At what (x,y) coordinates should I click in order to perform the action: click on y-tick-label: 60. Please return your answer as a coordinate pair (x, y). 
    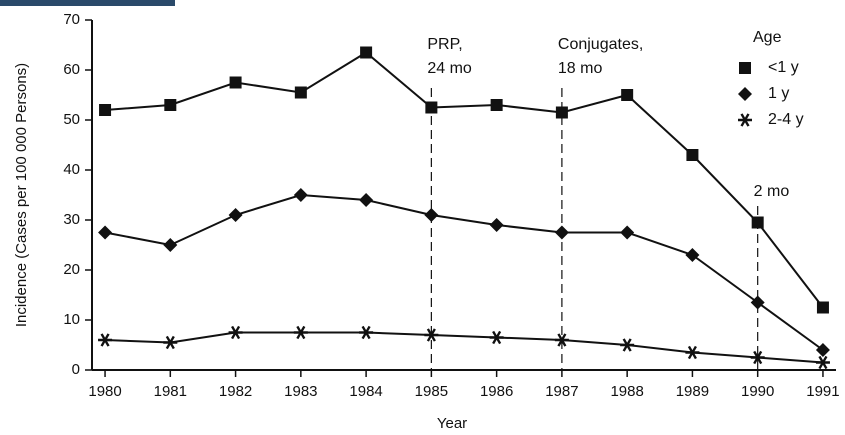
    Looking at the image, I should click on (71, 69).